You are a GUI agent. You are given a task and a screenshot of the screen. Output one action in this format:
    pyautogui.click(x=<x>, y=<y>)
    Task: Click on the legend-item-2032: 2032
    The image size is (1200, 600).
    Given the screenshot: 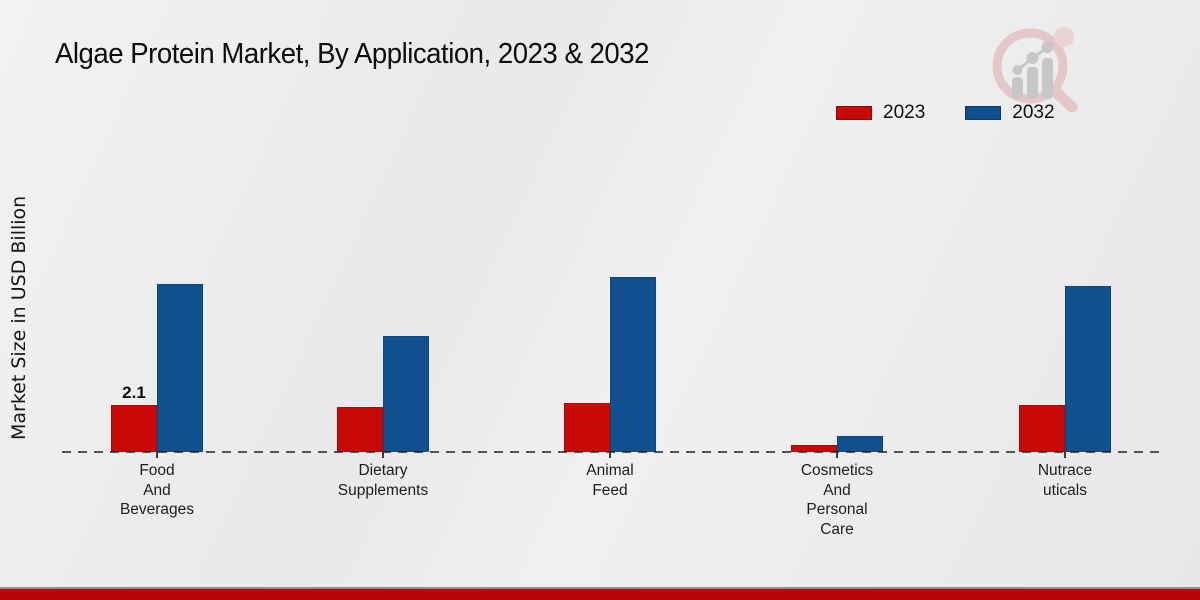 What is the action you would take?
    pyautogui.click(x=1010, y=113)
    